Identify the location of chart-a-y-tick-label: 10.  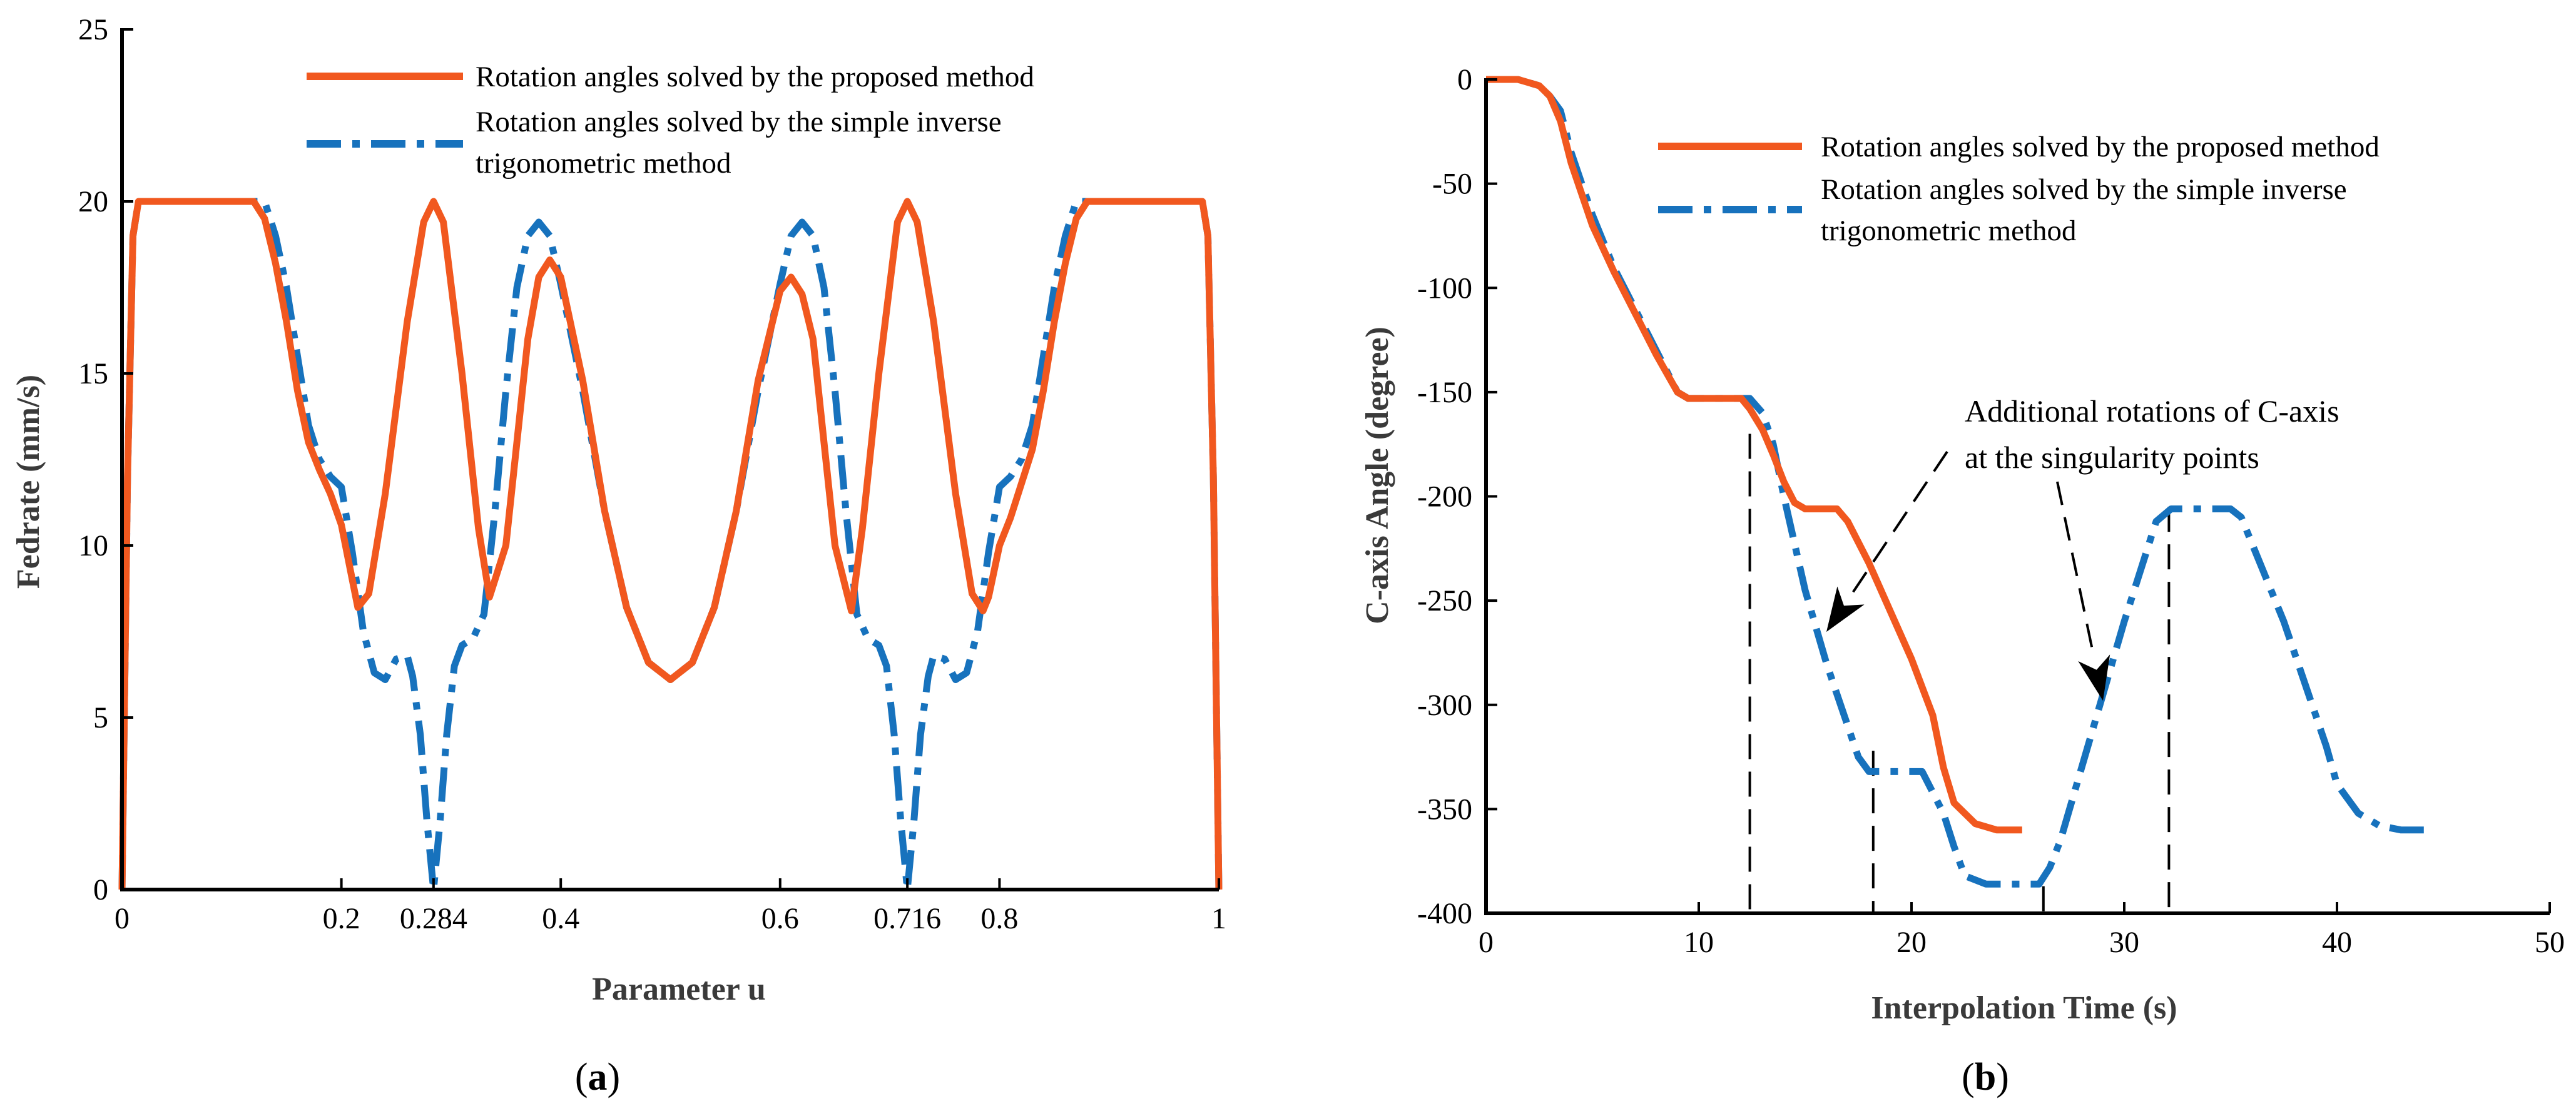
(93, 545).